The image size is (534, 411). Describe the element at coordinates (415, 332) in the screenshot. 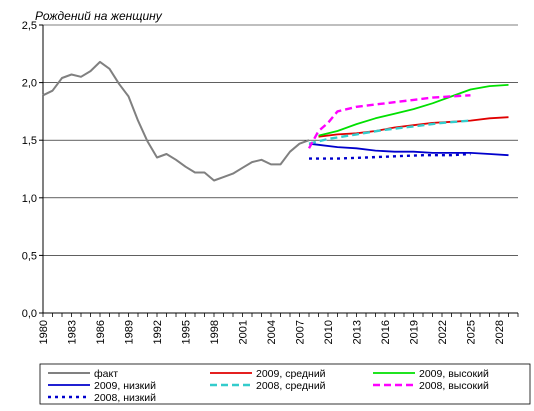

I see `x-tick-label: 2019` at that location.